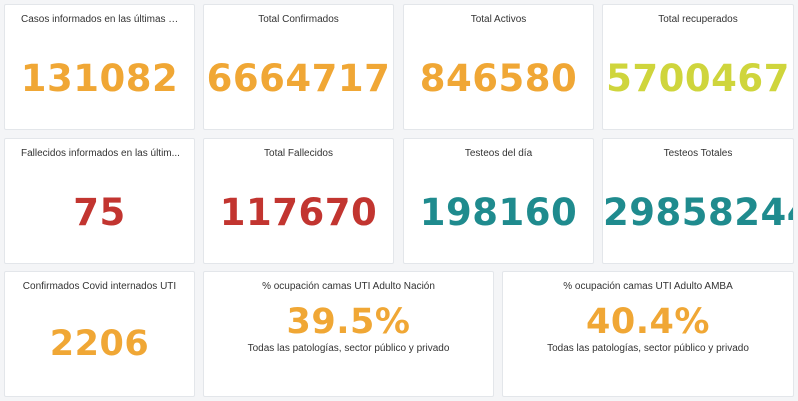 The width and height of the screenshot is (798, 401). I want to click on card-title: % ocupación camas UTI Adulto AMBA, so click(648, 286).